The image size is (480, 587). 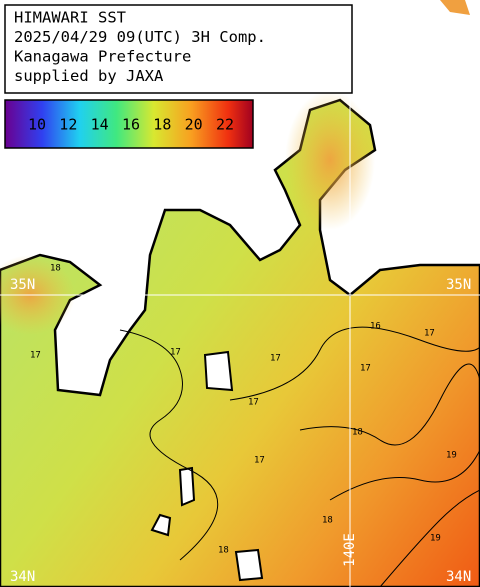 What do you see at coordinates (37, 125) in the screenshot?
I see `colorbar-tick-label: 10` at bounding box center [37, 125].